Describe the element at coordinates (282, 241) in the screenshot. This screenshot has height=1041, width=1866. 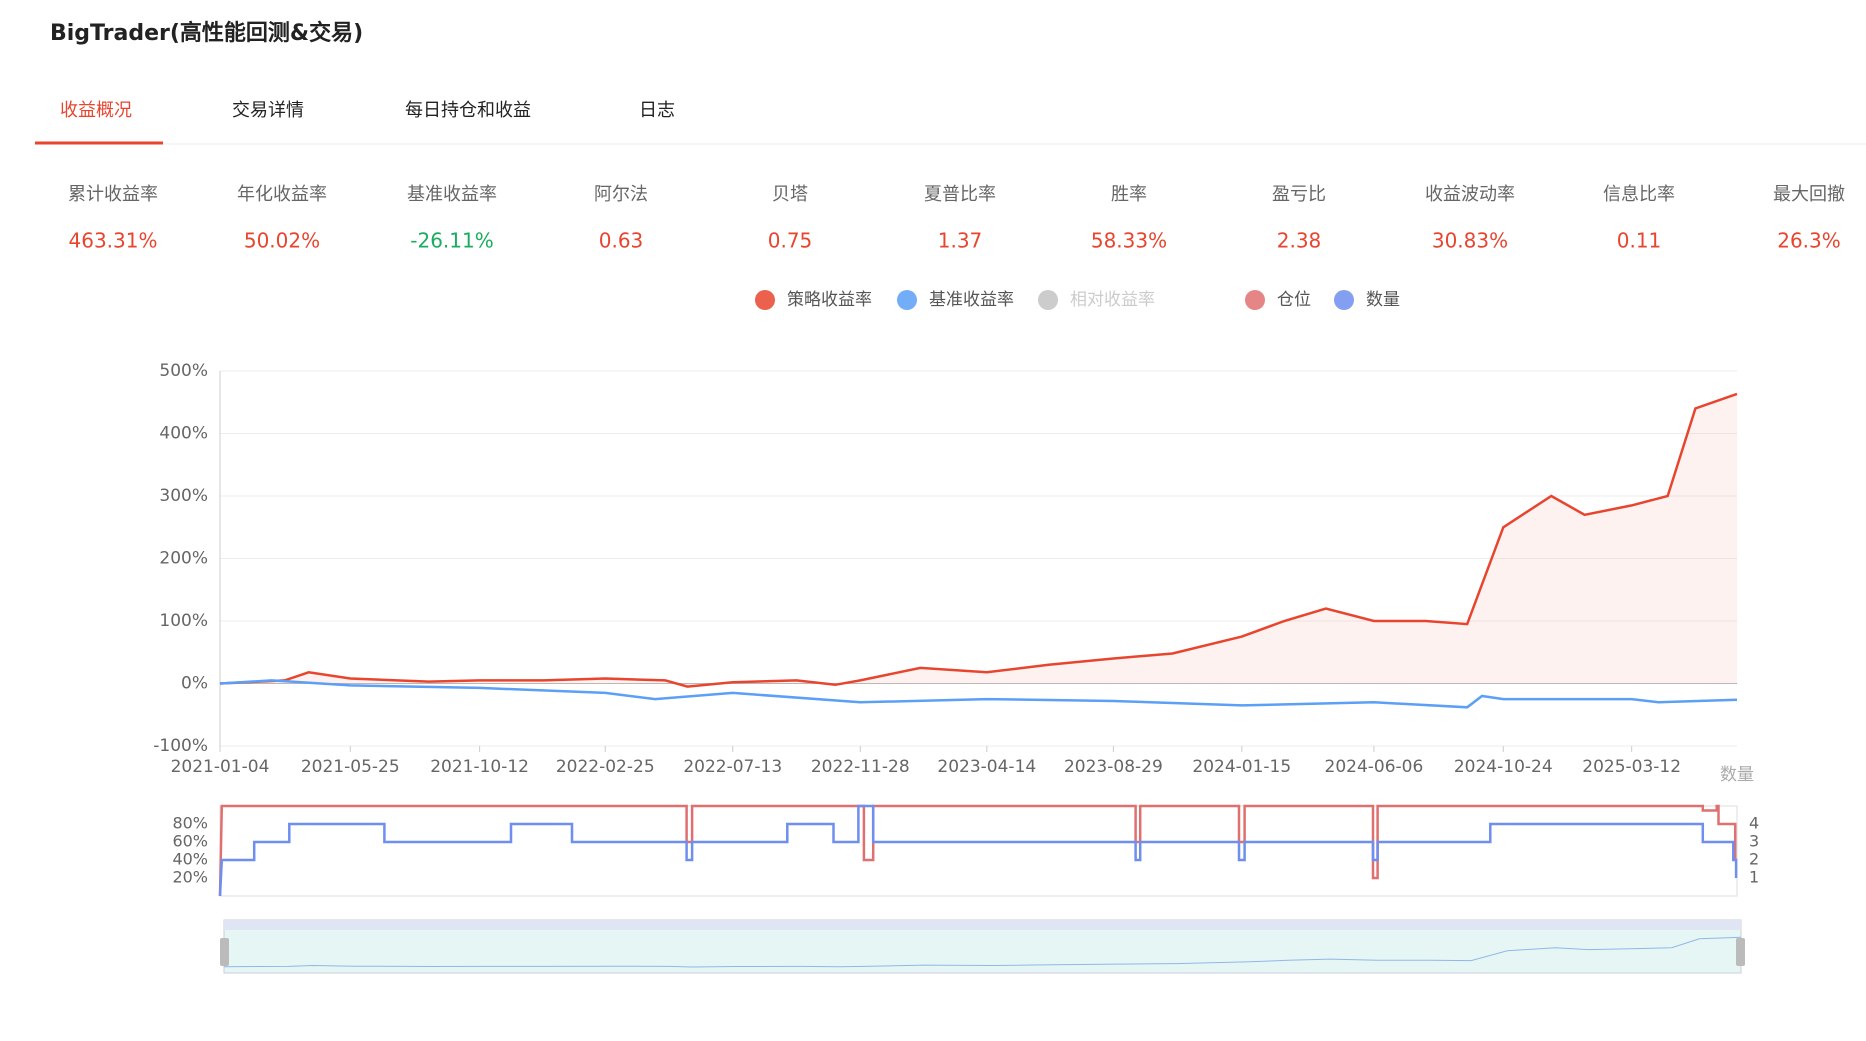
I see `metric-value: 50.02%` at that location.